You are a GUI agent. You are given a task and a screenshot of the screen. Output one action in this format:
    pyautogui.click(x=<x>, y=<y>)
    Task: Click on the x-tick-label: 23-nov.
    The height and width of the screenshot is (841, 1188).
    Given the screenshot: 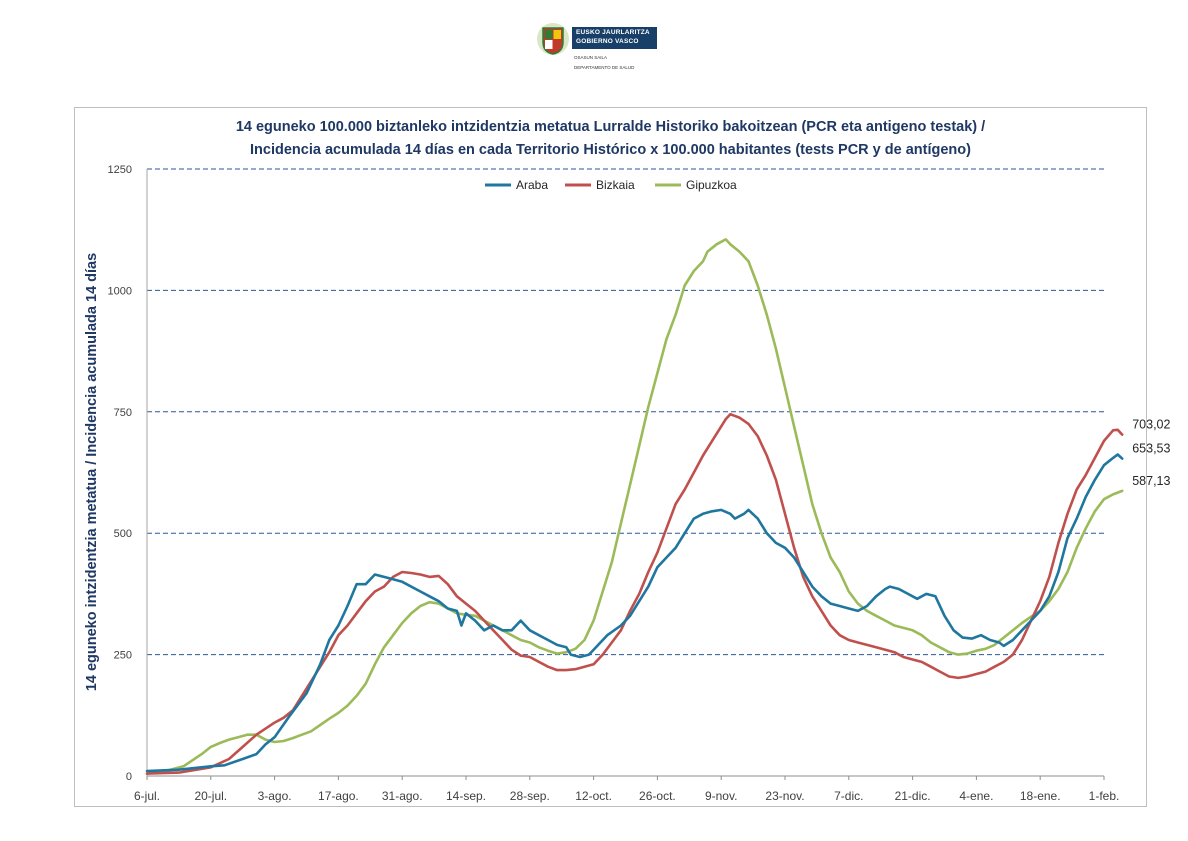 What is the action you would take?
    pyautogui.click(x=784, y=796)
    